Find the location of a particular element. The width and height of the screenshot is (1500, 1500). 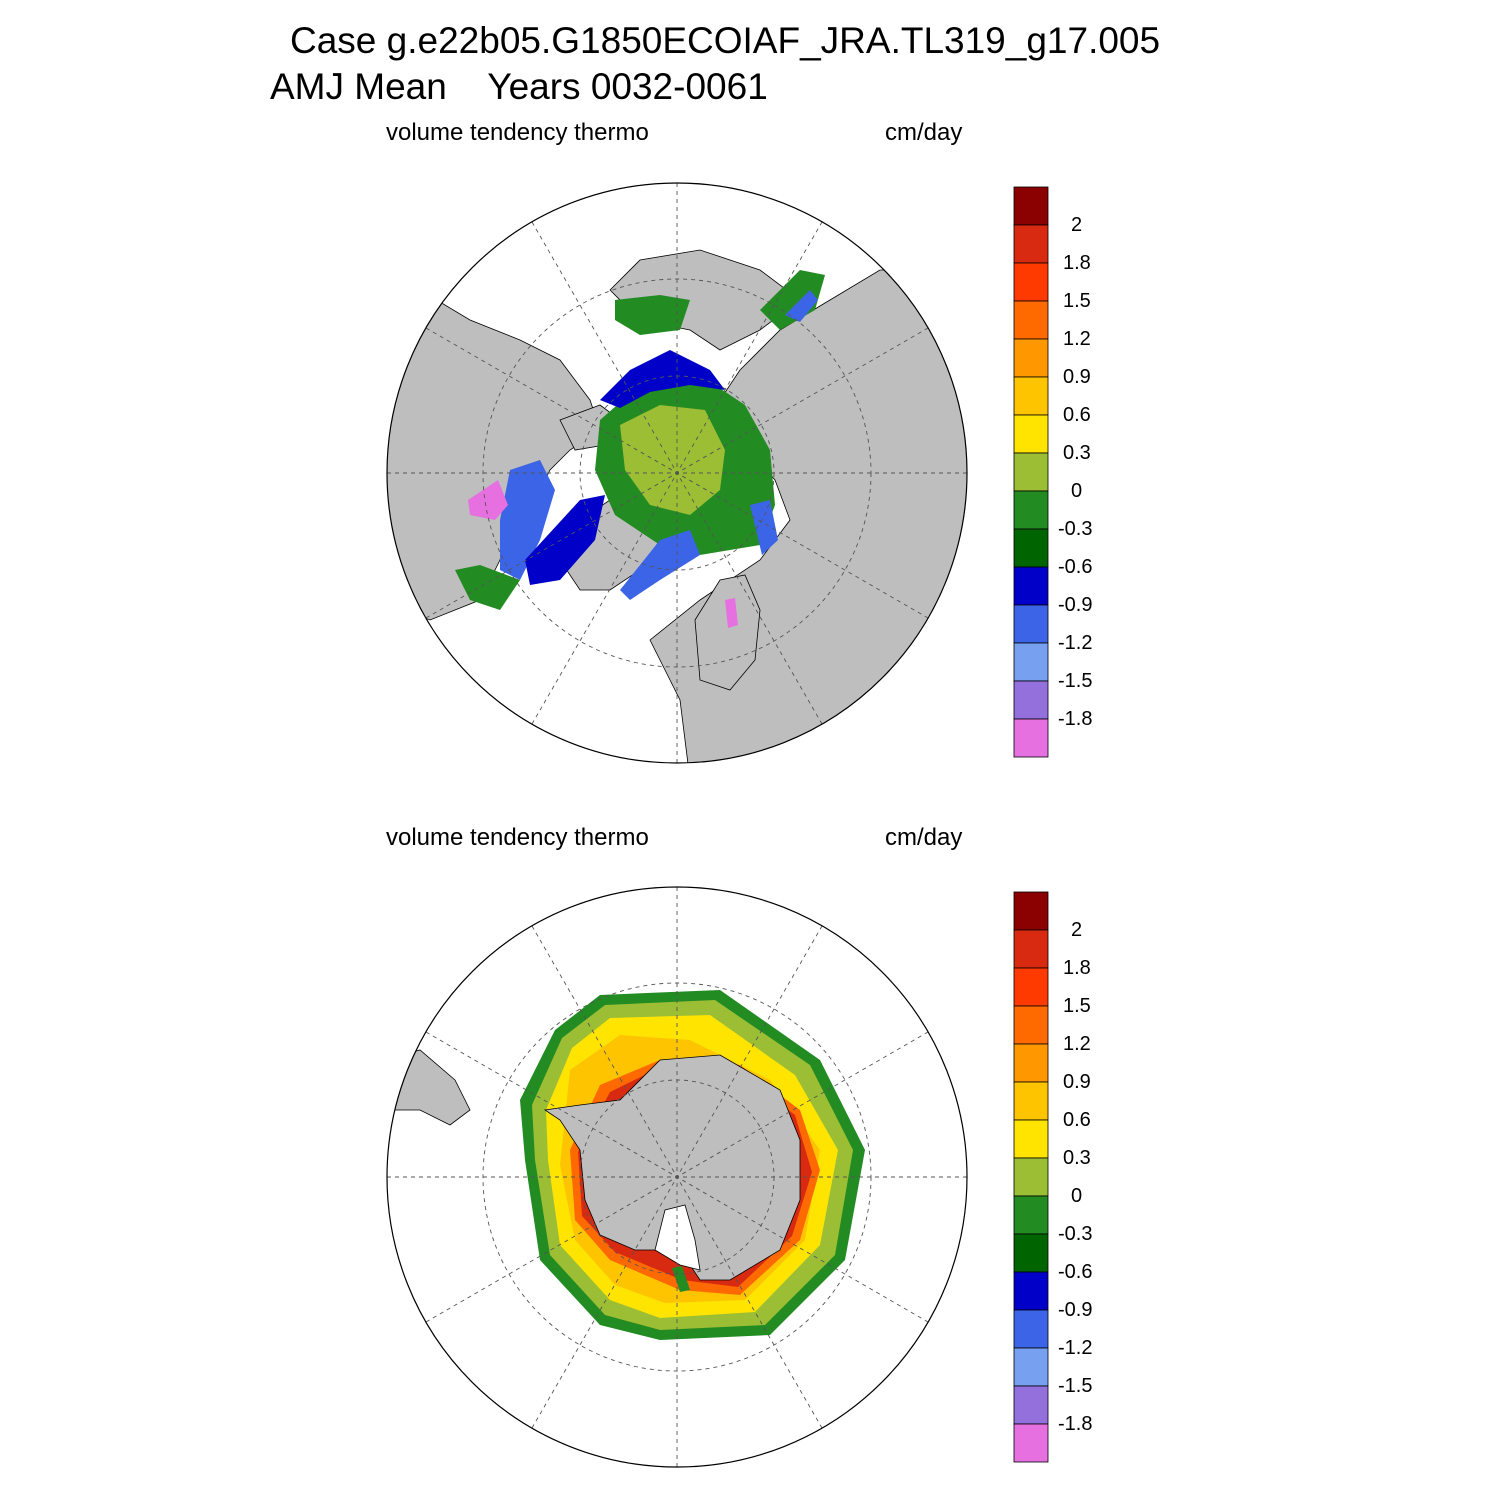

north-field-hudson-pink is located at coordinates (488, 500).